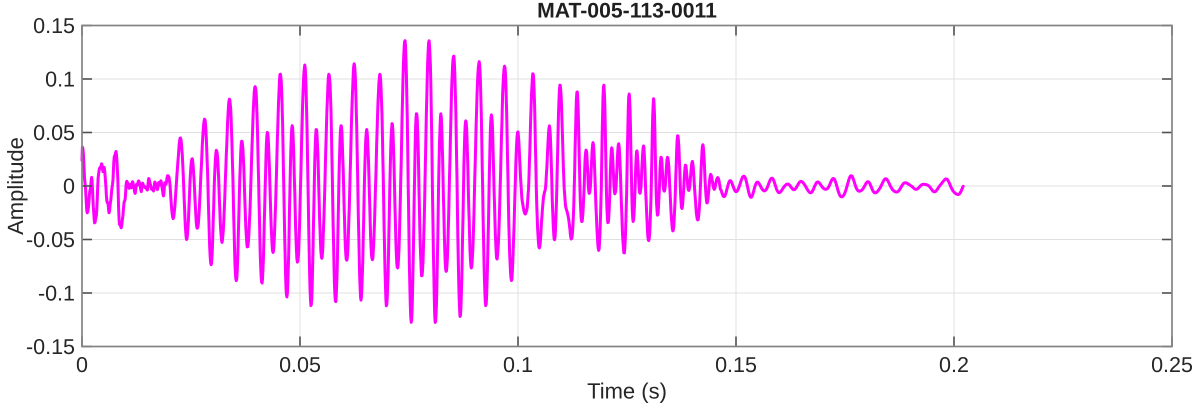 Image resolution: width=1193 pixels, height=404 pixels. I want to click on svg-text: MAT-005-113-0011, so click(627, 11).